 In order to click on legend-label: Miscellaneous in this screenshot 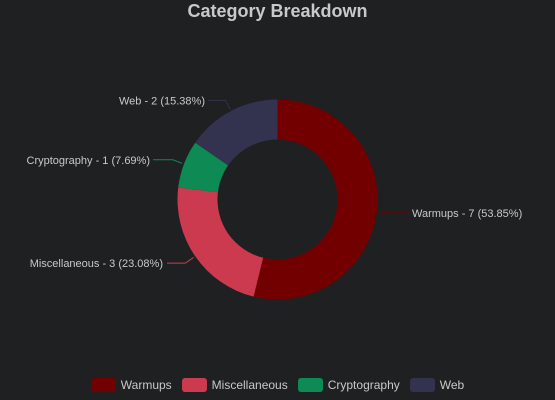, I will do `click(249, 385)`.